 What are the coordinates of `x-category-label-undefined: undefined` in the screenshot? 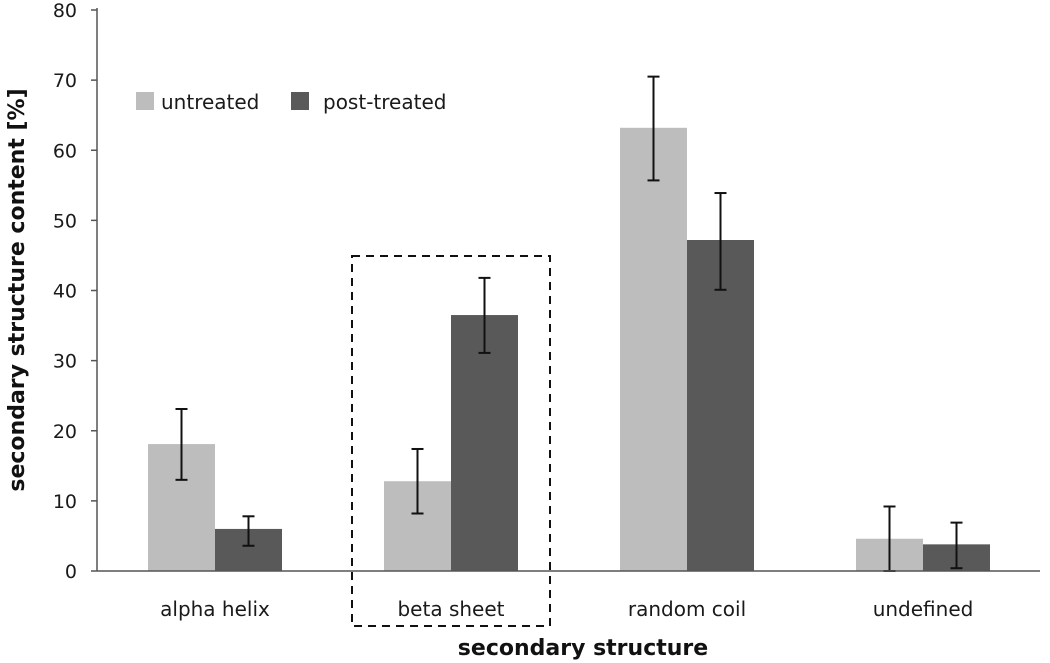 It's located at (923, 609).